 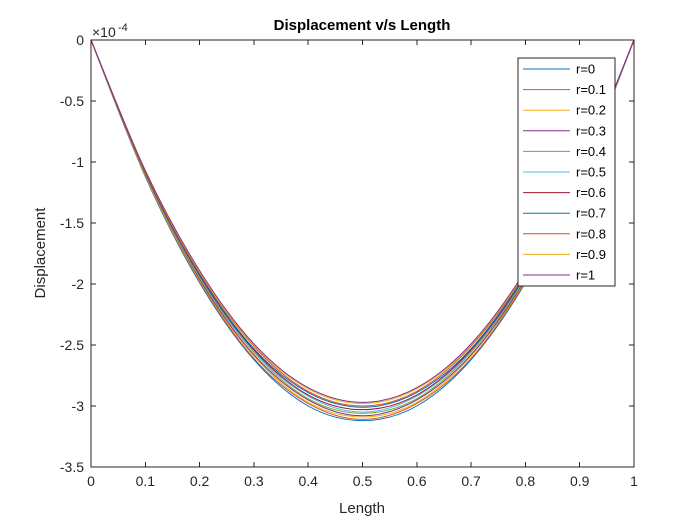 I want to click on exponent-label: ×10 -4, so click(x=110, y=31).